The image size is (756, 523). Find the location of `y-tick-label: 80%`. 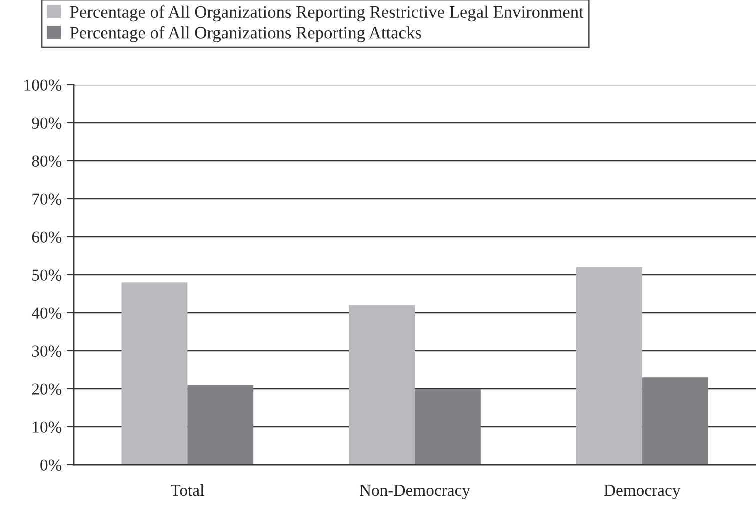

y-tick-label: 80% is located at coordinates (47, 161).